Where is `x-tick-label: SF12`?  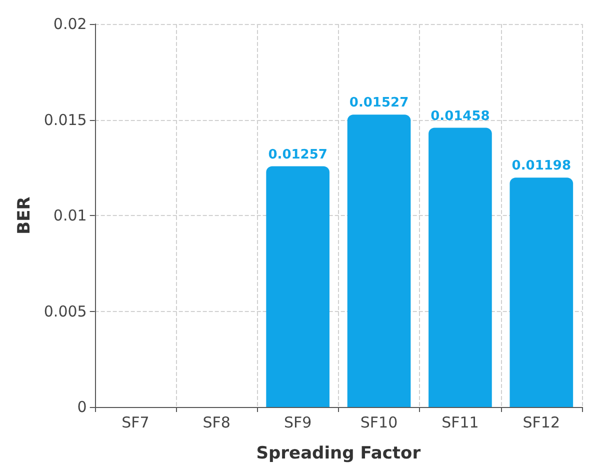 x-tick-label: SF12 is located at coordinates (541, 423).